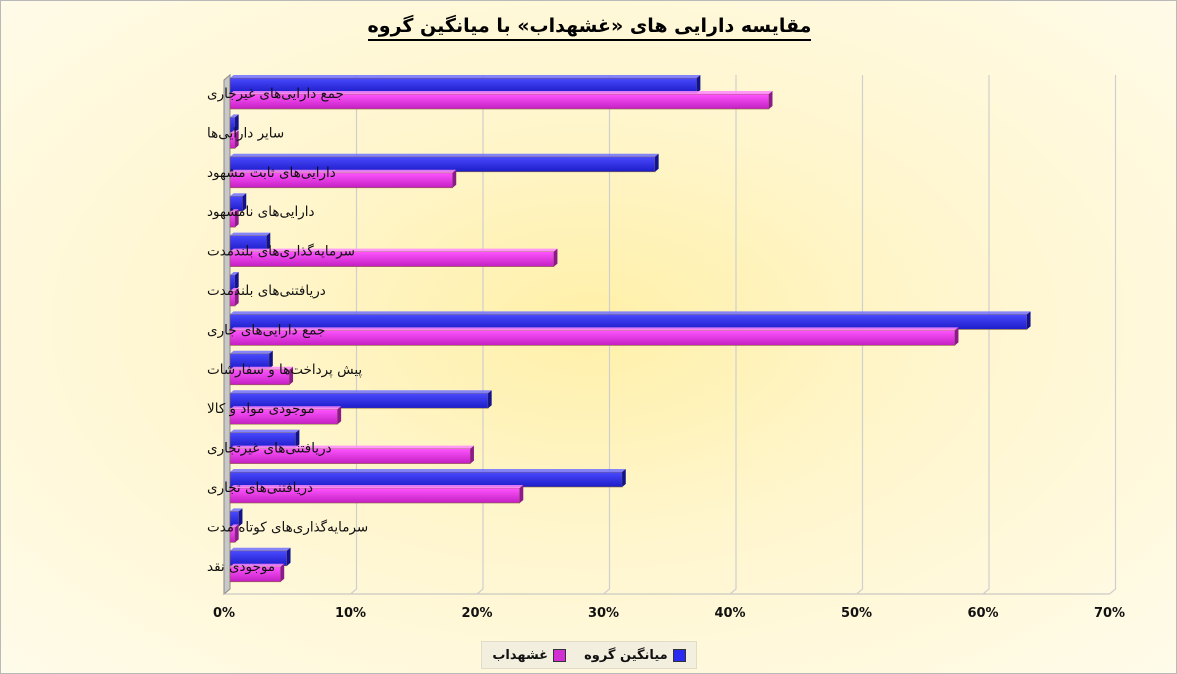  Describe the element at coordinates (275, 94) in the screenshot. I see `category-label: جمع دارایی‌های غیرجاری` at that location.